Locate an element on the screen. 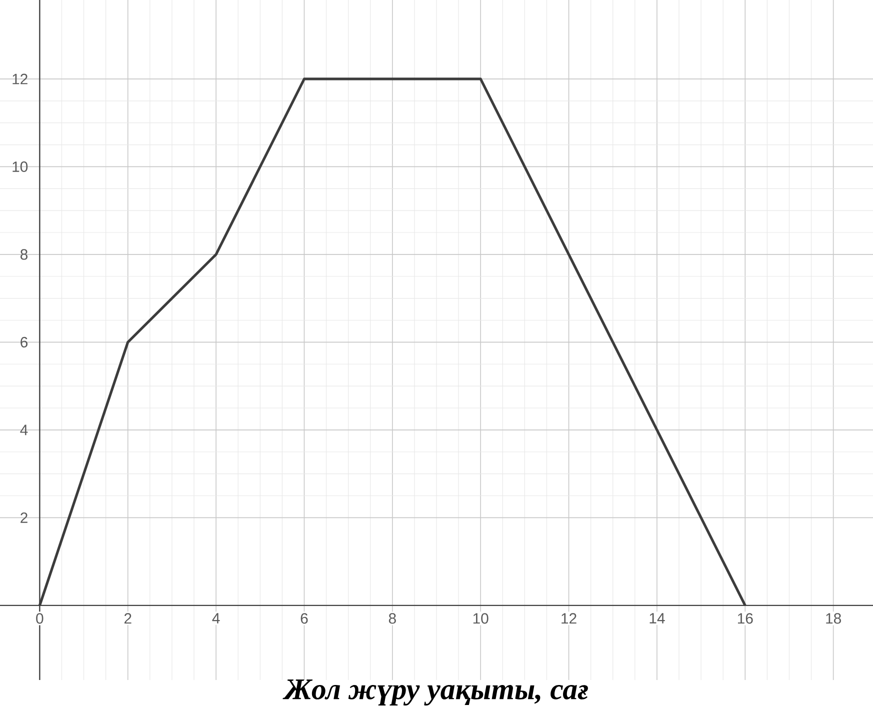 The width and height of the screenshot is (873, 724). y-tick-label: 12 is located at coordinates (20, 79).